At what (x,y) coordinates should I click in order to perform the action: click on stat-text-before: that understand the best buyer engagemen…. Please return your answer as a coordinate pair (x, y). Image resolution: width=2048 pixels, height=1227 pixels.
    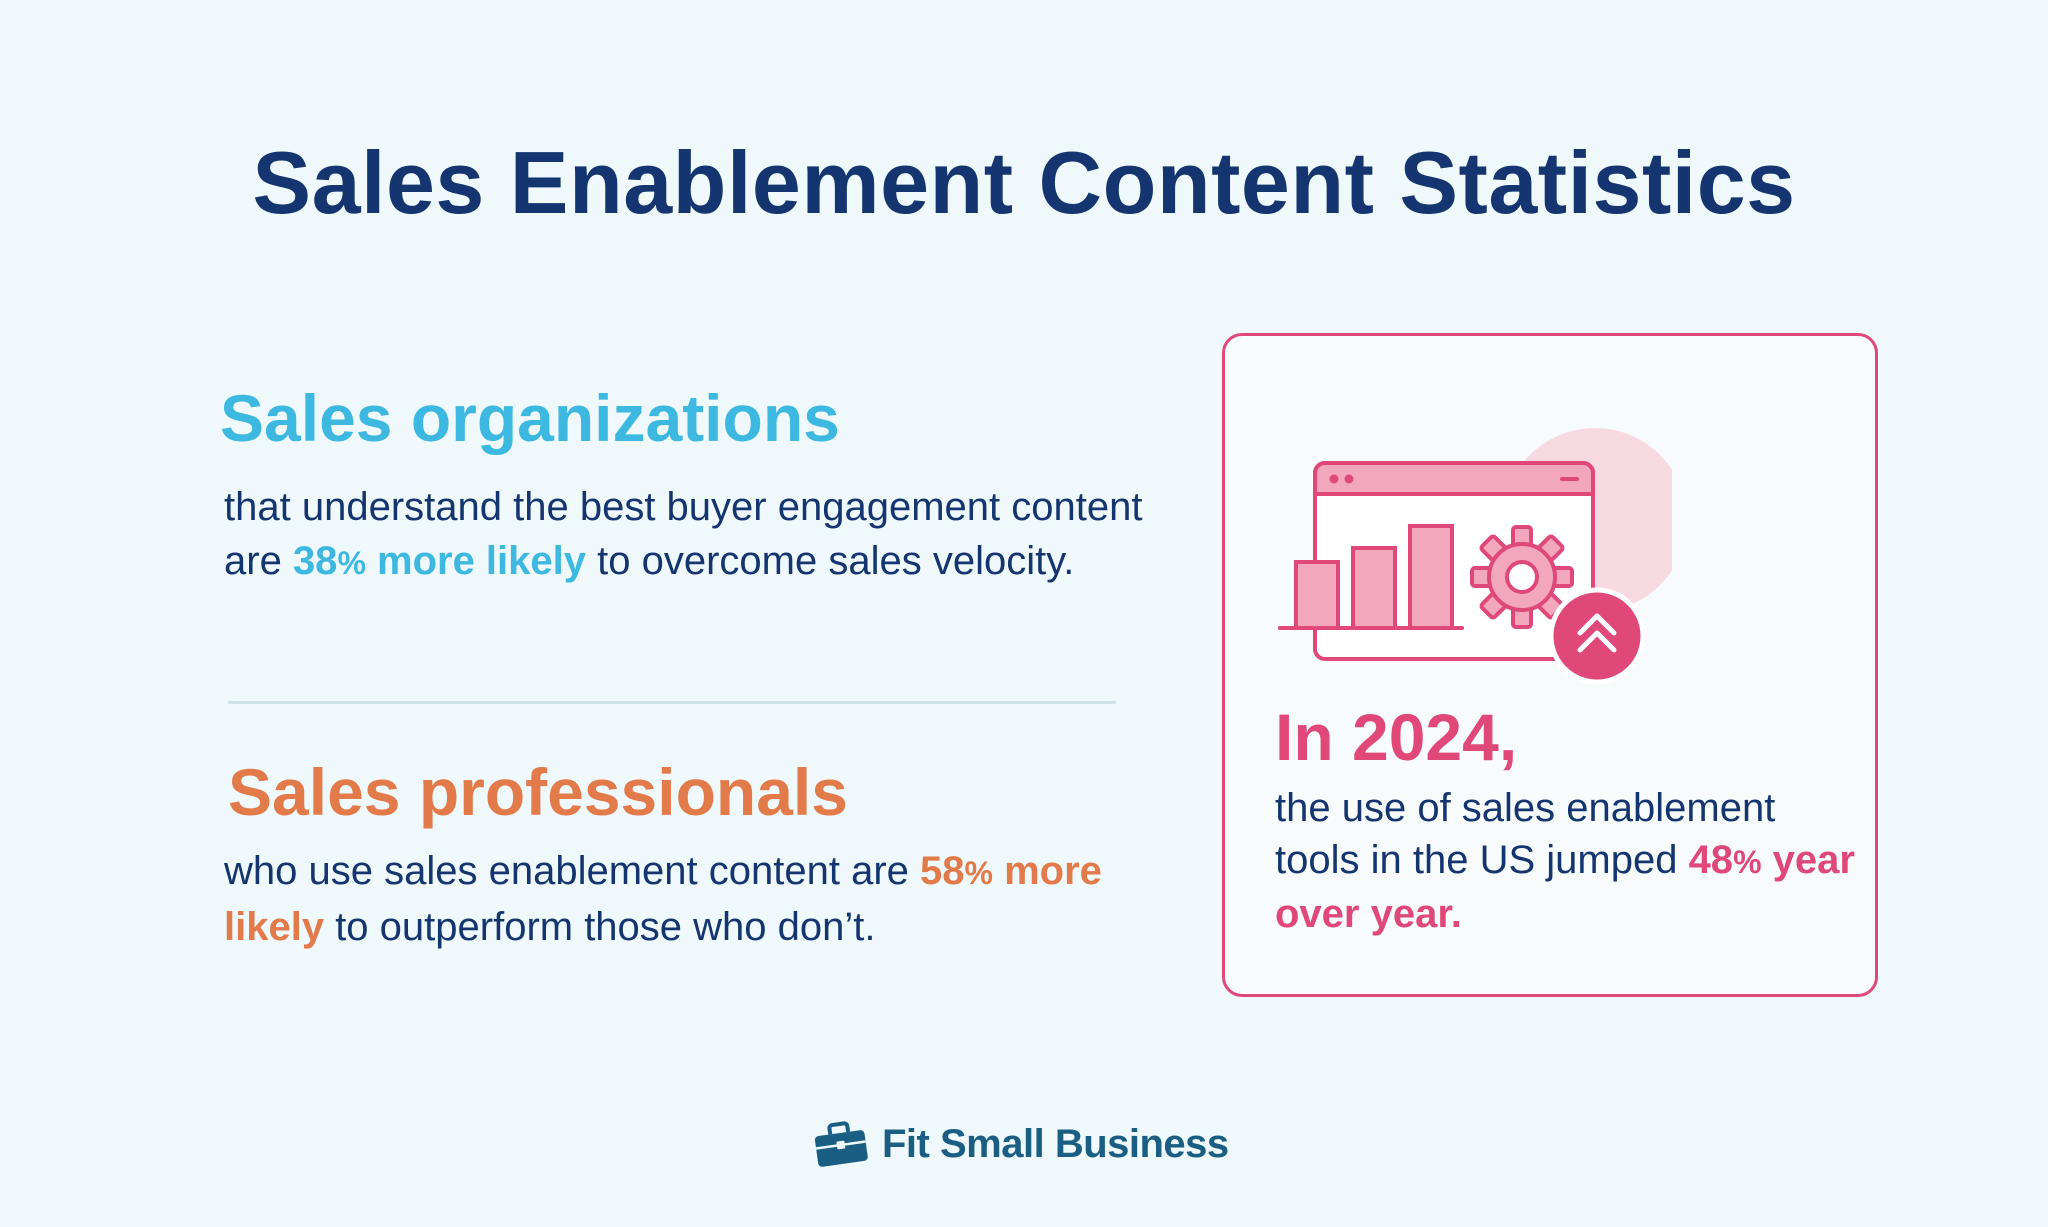
    Looking at the image, I should click on (683, 534).